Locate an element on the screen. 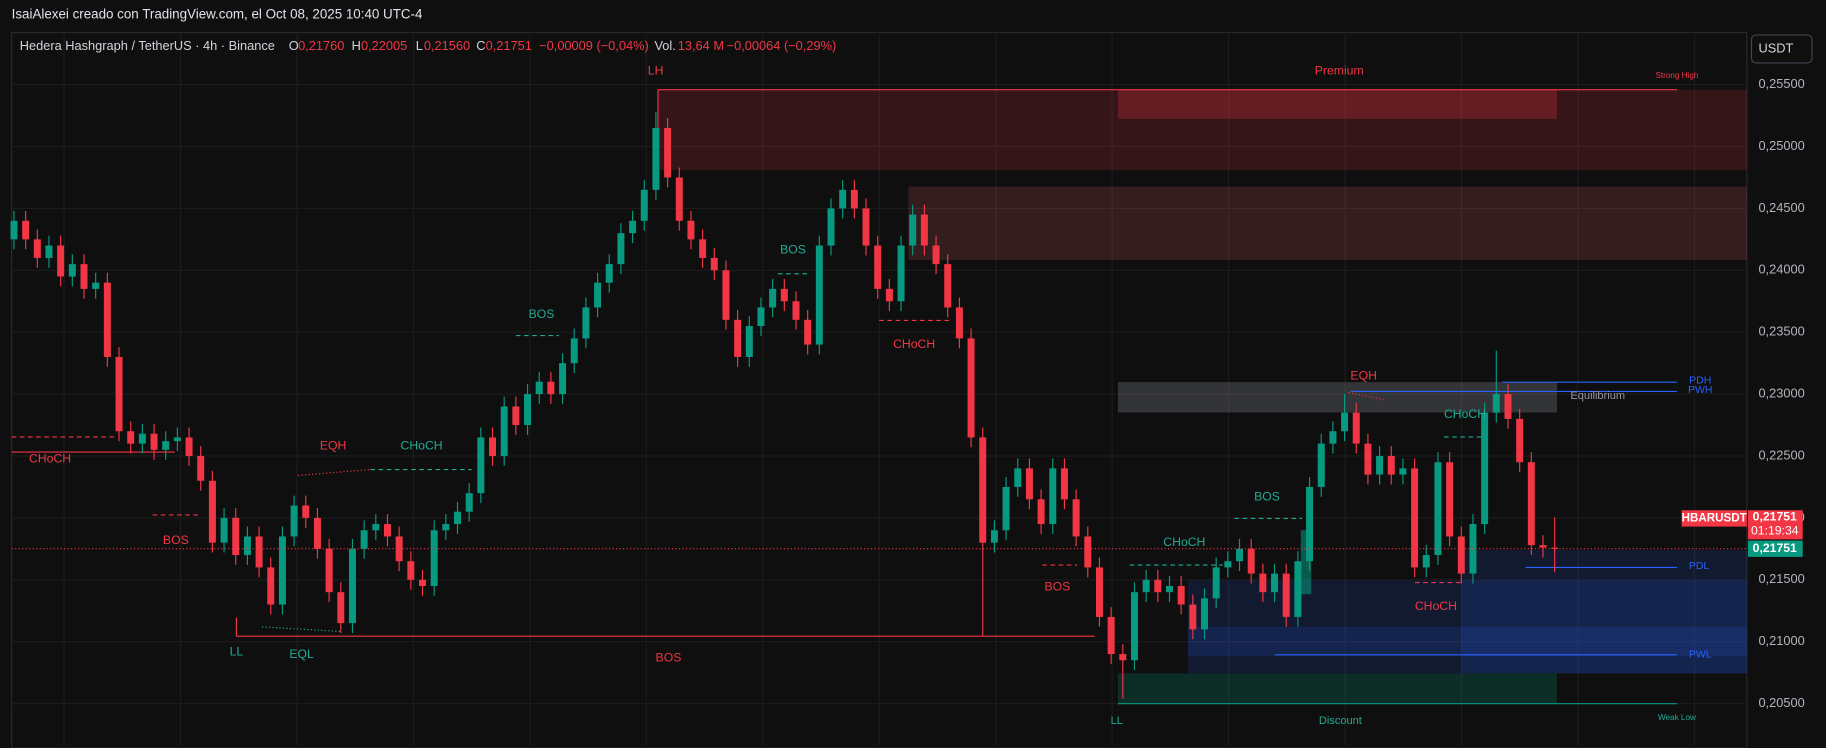 The width and height of the screenshot is (1826, 748). strong-high-zone is located at coordinates (1337, 104).